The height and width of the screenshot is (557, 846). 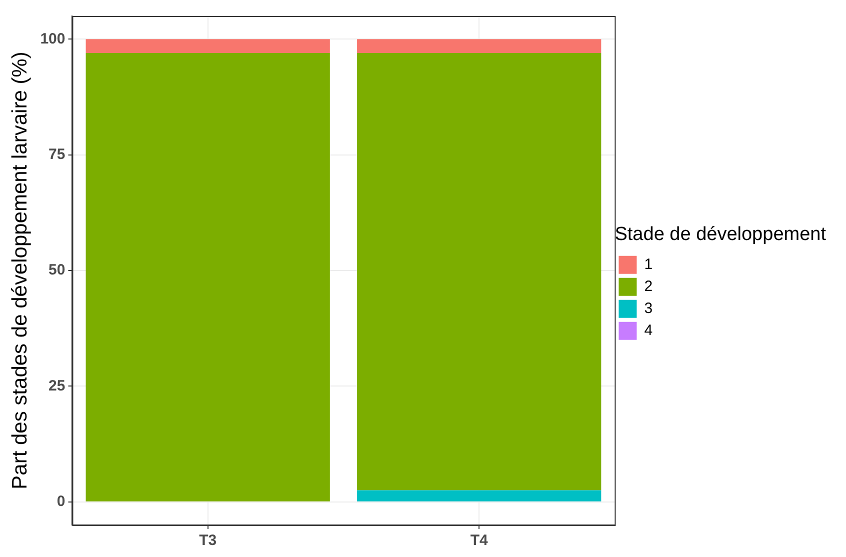 I want to click on x-tick-label: T4, so click(x=479, y=541).